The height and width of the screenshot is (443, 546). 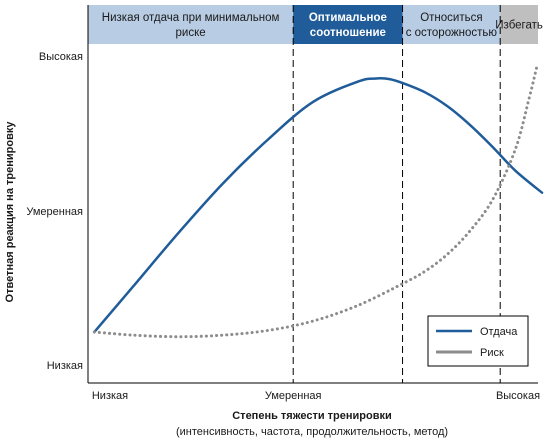 I want to click on x-axis-title: Степень тяжести тренировки, so click(x=312, y=416).